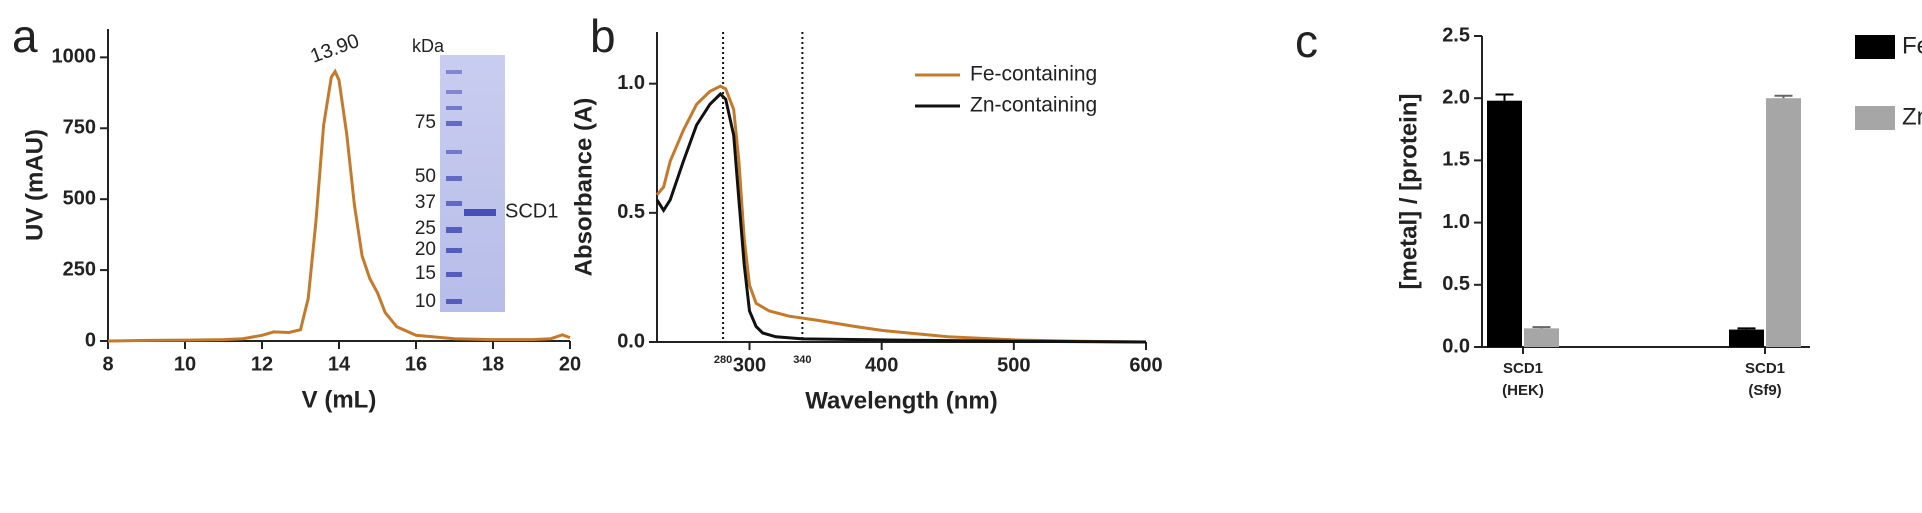  I want to click on gel-marker-label: 50, so click(425, 176).